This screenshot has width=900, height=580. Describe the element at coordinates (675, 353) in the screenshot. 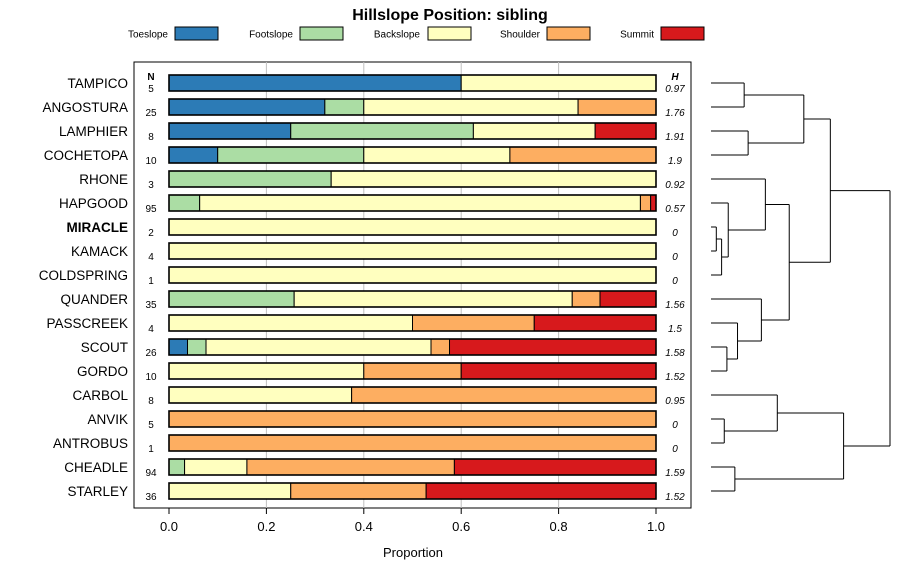

I see `h-value: 1.58` at that location.